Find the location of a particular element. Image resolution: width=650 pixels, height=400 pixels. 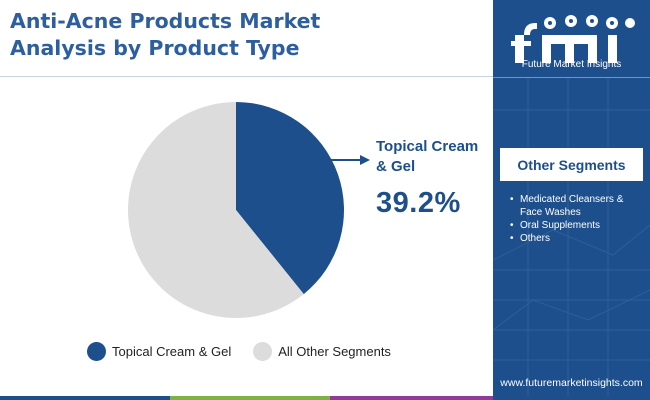

chart-legend: Topical Cream & Gel All Other Segments is located at coordinates (250, 351).